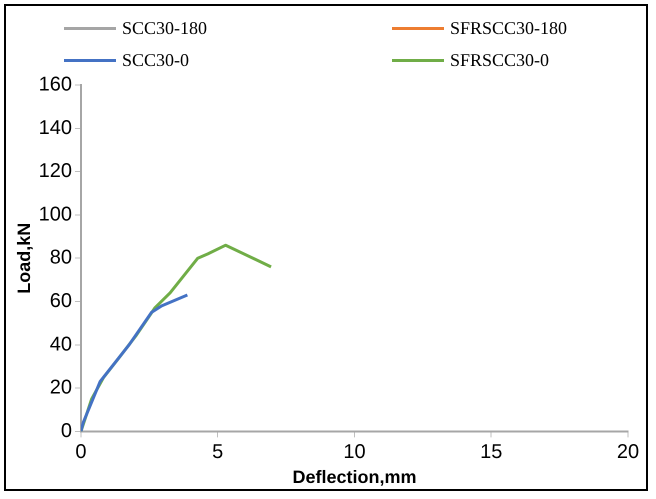  What do you see at coordinates (55, 171) in the screenshot?
I see `y-tick-label: 120` at bounding box center [55, 171].